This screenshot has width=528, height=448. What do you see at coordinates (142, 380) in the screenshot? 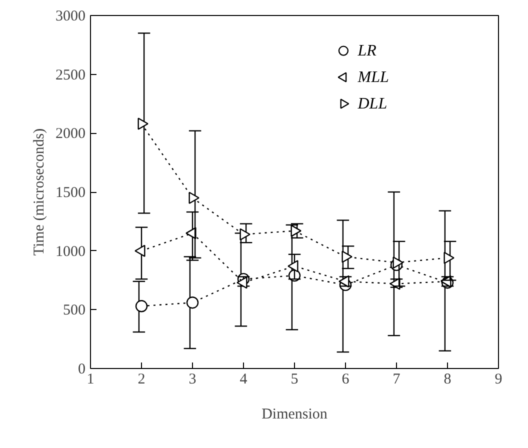
I see `x-tick-label: 2` at bounding box center [142, 380].